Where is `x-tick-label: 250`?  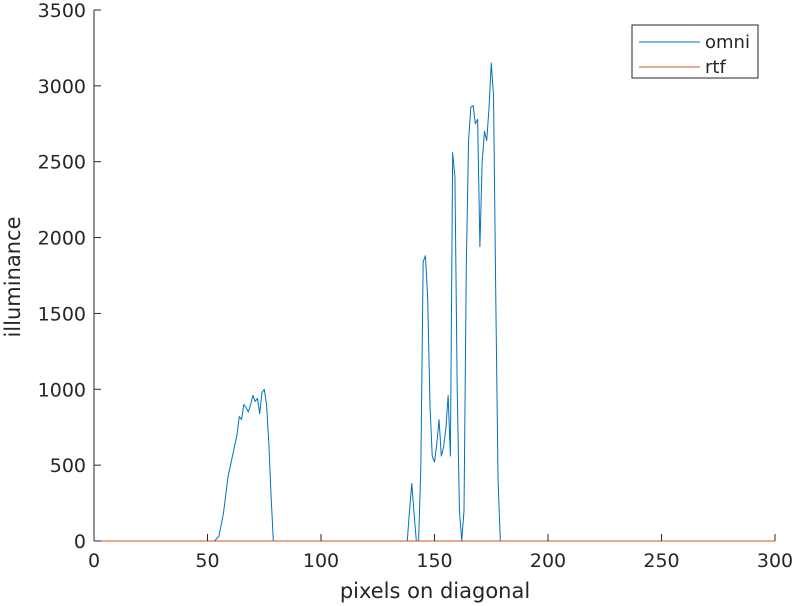
x-tick-label: 250 is located at coordinates (661, 561).